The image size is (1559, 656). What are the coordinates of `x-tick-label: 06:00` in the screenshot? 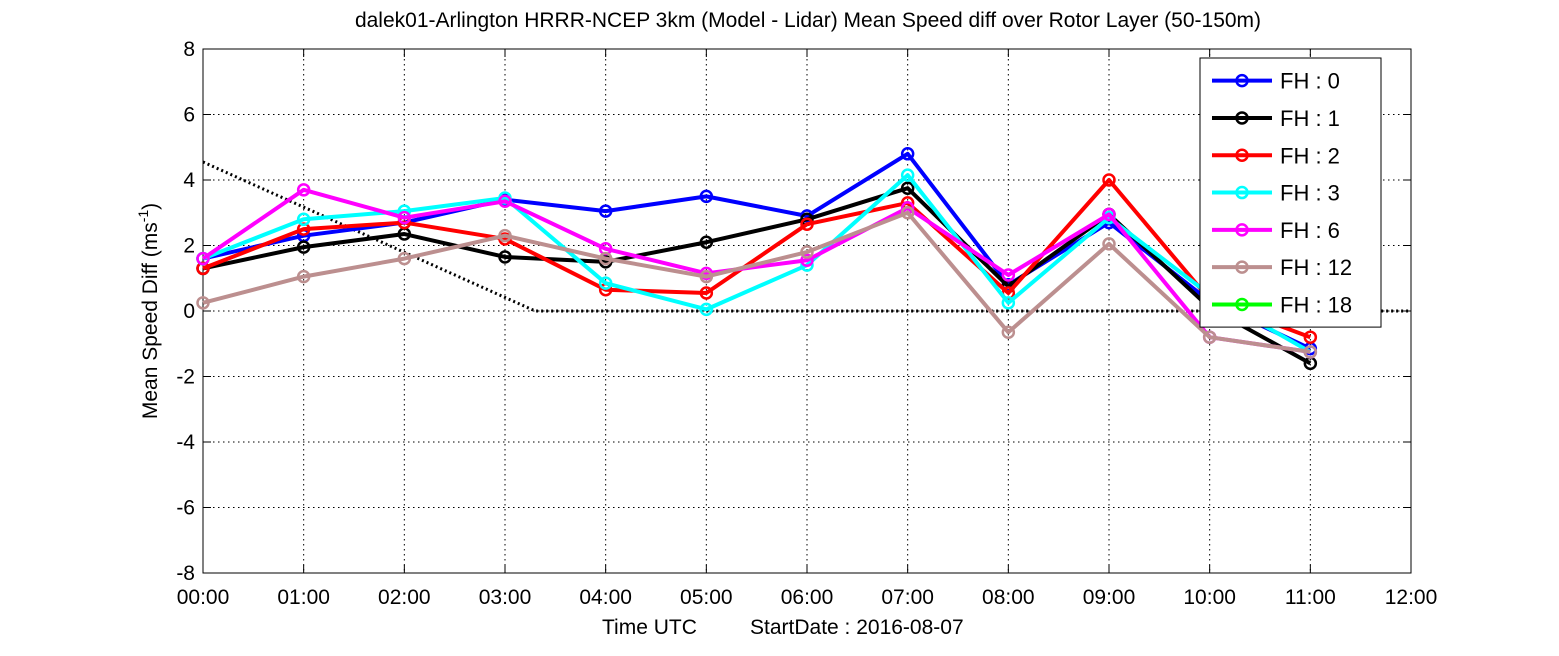 It's located at (807, 597).